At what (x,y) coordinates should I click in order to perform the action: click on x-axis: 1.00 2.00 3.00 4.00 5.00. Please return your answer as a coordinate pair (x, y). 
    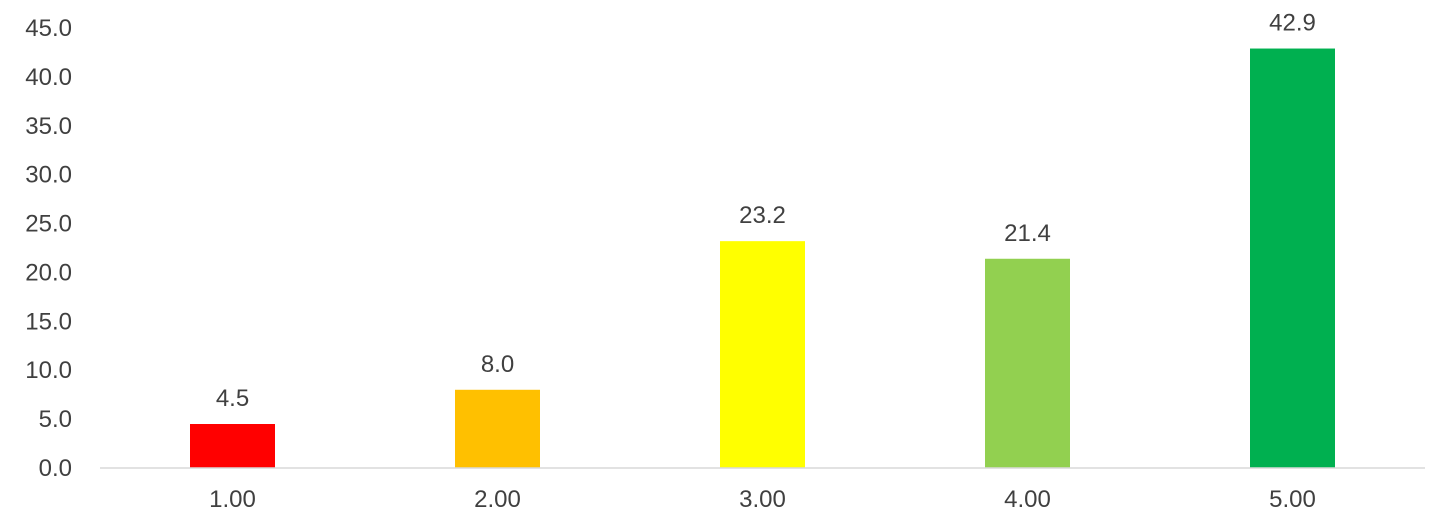
    Looking at the image, I should click on (762, 499).